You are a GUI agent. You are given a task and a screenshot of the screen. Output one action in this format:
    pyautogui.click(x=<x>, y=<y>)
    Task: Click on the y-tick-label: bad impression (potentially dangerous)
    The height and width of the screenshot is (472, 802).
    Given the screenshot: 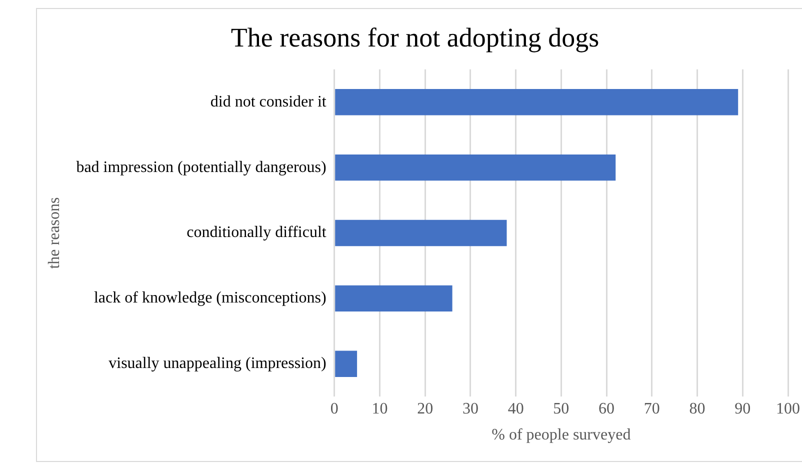 What is the action you would take?
    pyautogui.click(x=201, y=167)
    